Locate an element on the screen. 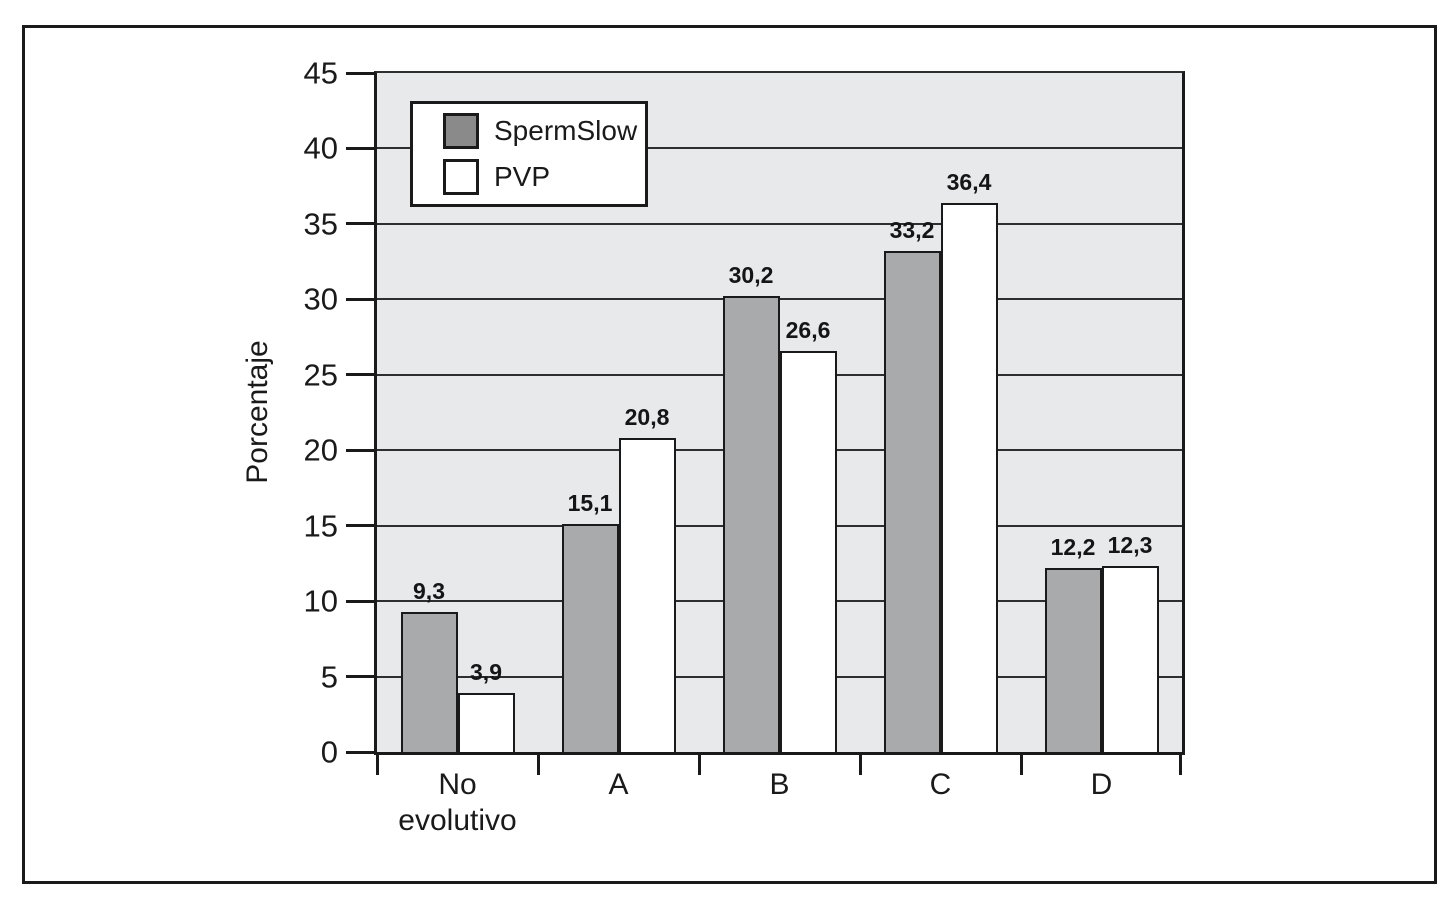 This screenshot has width=1454, height=908. bar-value-label: 30,2 is located at coordinates (751, 275).